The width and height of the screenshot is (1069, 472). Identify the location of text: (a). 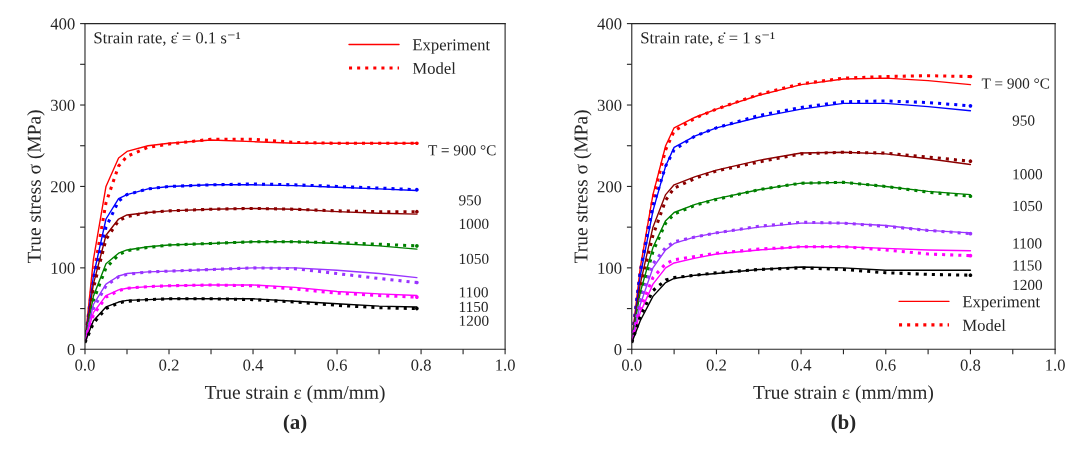
(295, 424).